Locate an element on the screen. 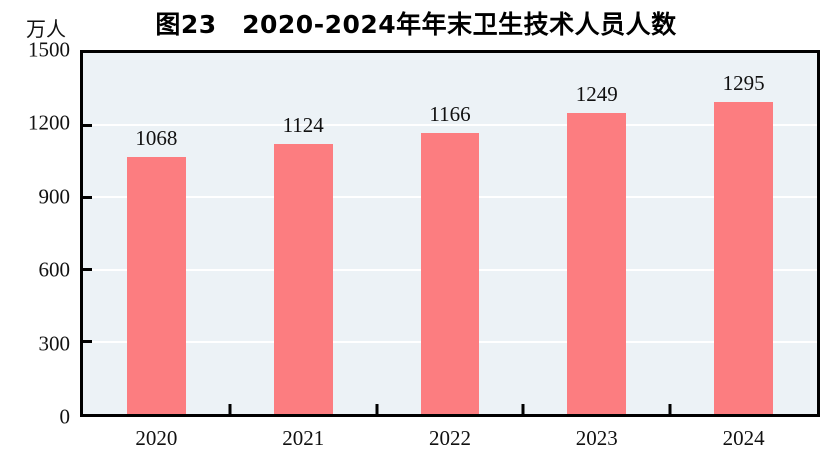 This screenshot has width=832, height=461. bar-value-label: 1068 is located at coordinates (156, 137).